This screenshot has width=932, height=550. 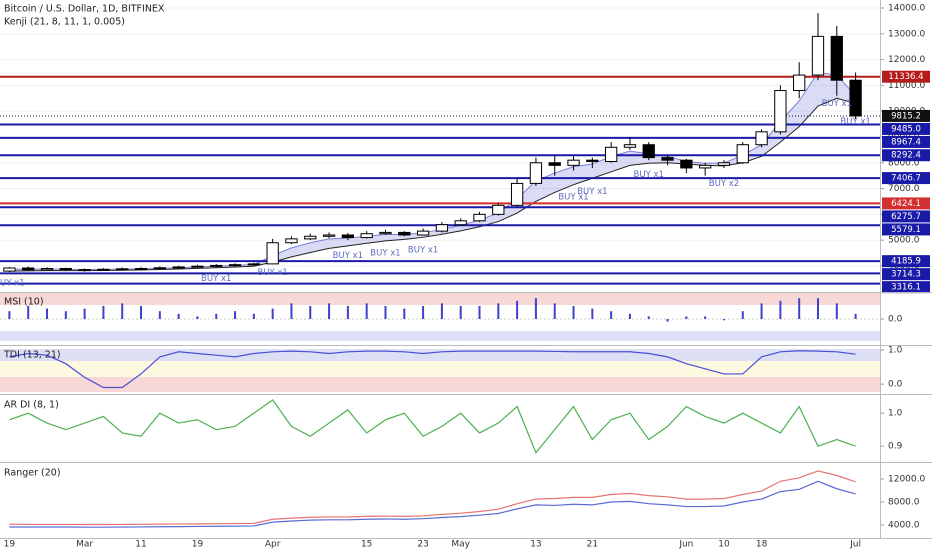 I want to click on x-tick-label: 21, so click(x=592, y=545).